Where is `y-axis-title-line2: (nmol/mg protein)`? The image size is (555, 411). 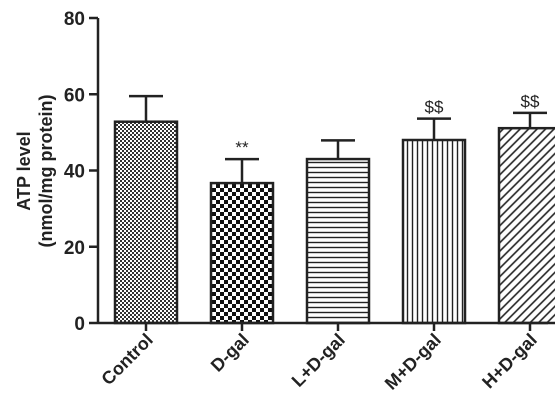 y-axis-title-line2: (nmol/mg protein) is located at coordinates (46, 171).